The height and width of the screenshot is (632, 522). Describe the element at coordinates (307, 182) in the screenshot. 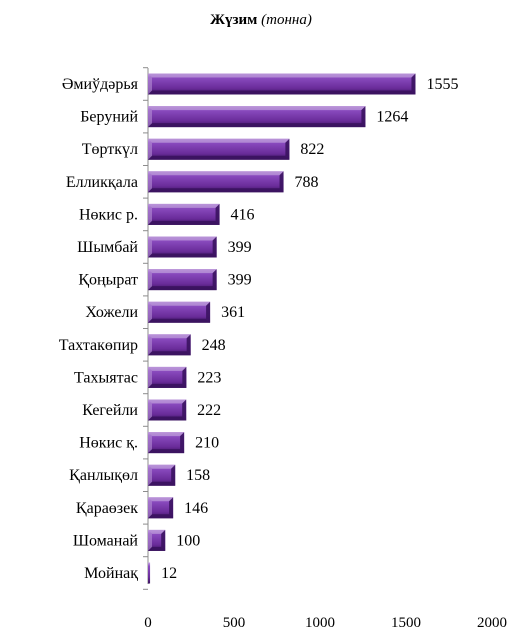

I see `value-label: 788` at that location.